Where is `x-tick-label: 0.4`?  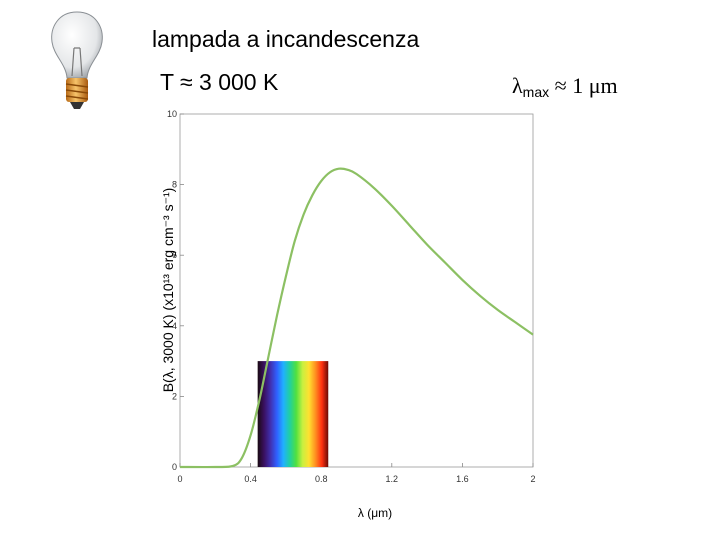 x-tick-label: 0.4 is located at coordinates (250, 479).